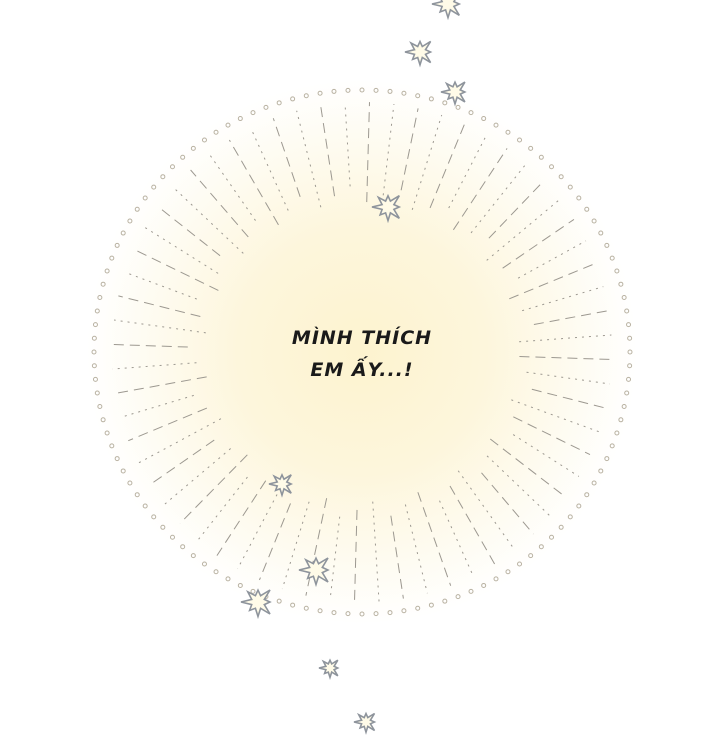  I want to click on speech-text: MÌNH THÍCH EM ẤY...!, so click(362, 354).